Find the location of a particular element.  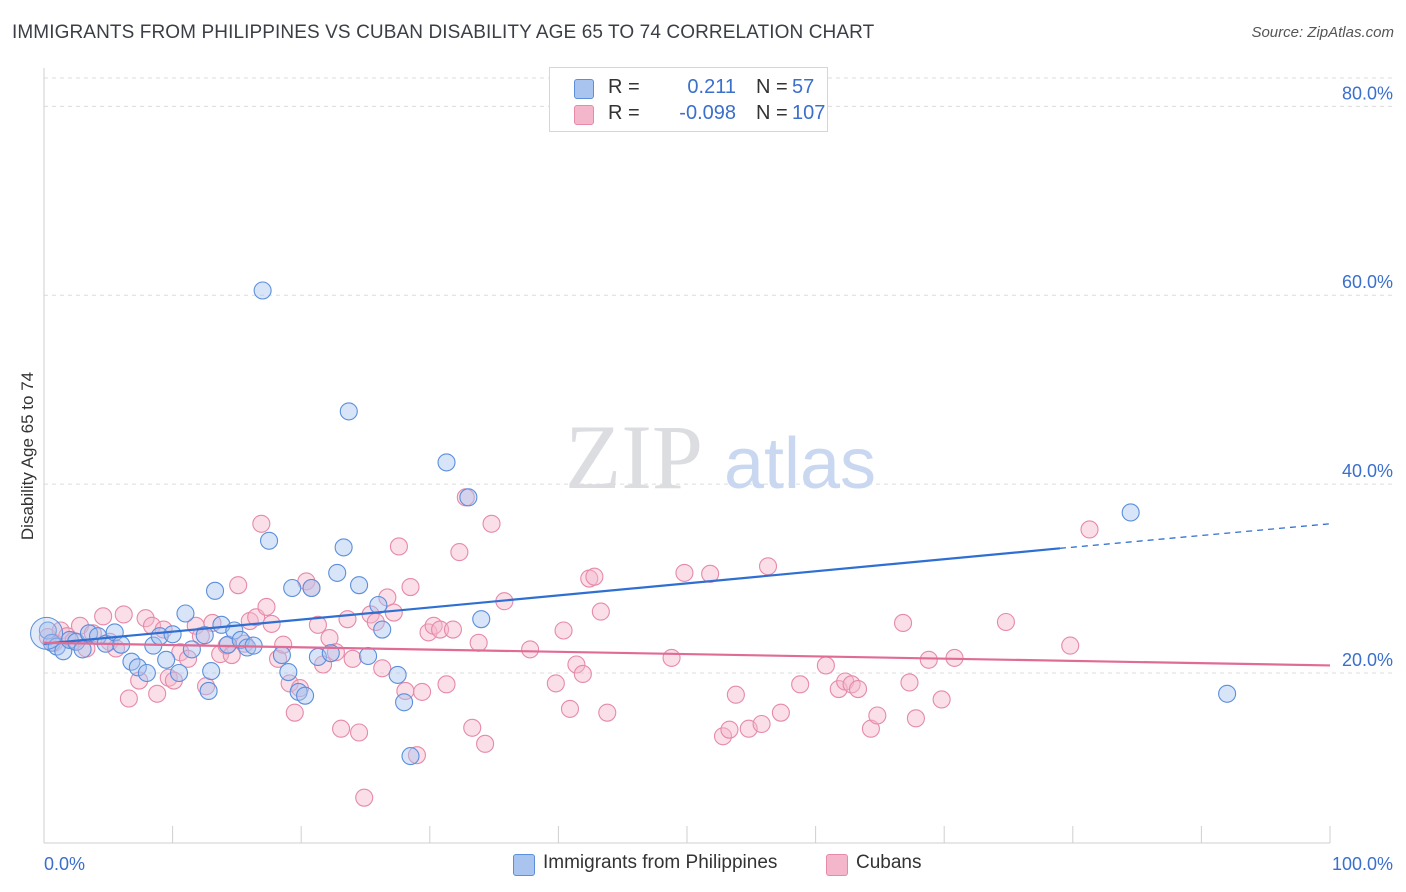

y-tick-label: 20.0% is located at coordinates (1367, 660).